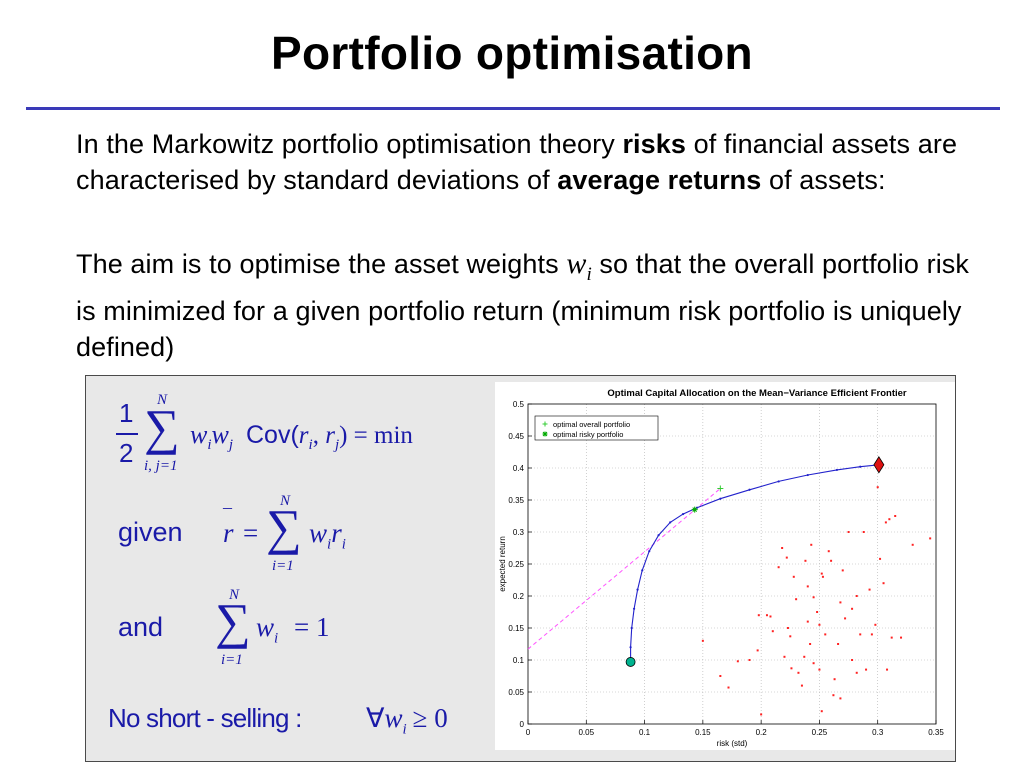 The image size is (1024, 768). What do you see at coordinates (162, 427) in the screenshot?
I see `sum-symbol: ∑` at bounding box center [162, 427].